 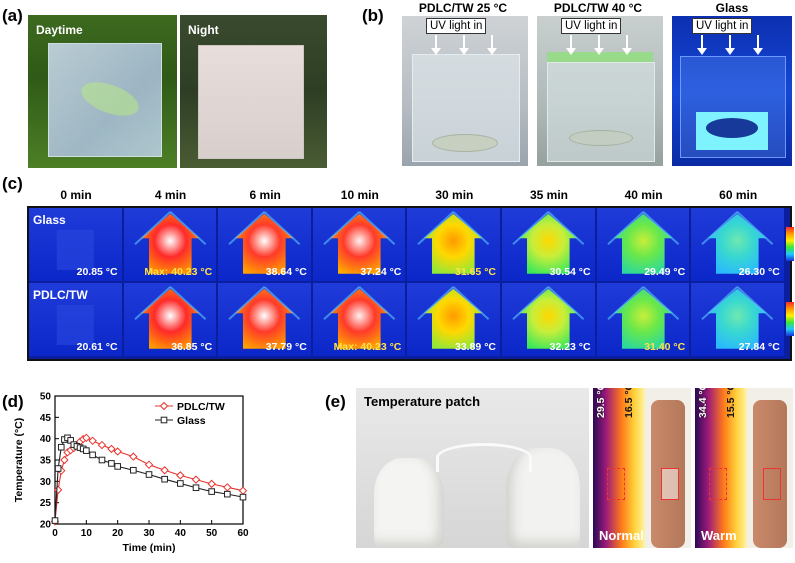 What do you see at coordinates (367, 347) in the screenshot?
I see `thermal-temp-1-3: Max: 40.23 °C` at bounding box center [367, 347].